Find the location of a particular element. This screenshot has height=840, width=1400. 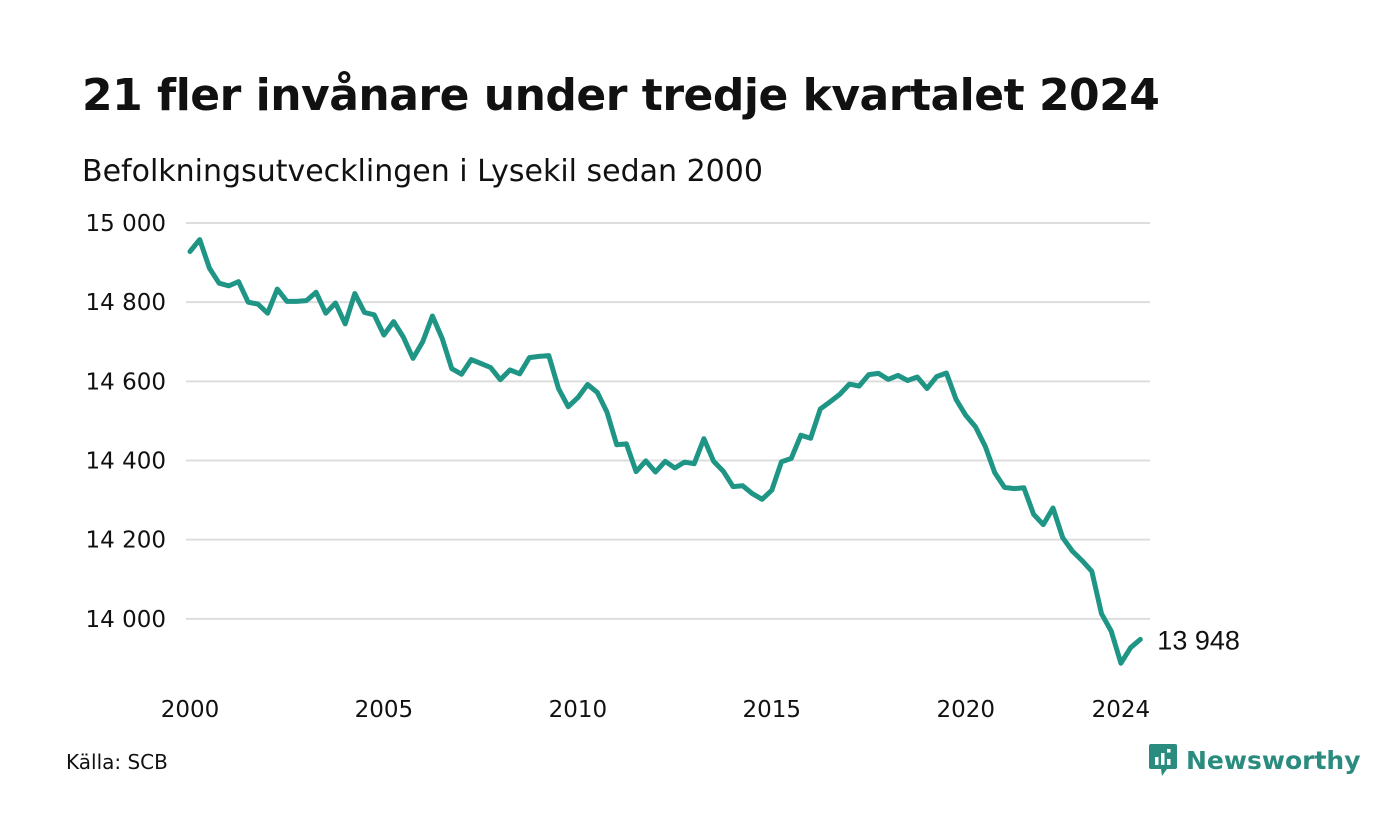

y-axis-tick-labels: 15 000 14 800 14 600 14 400 14 200 14 000 is located at coordinates (126, 422).